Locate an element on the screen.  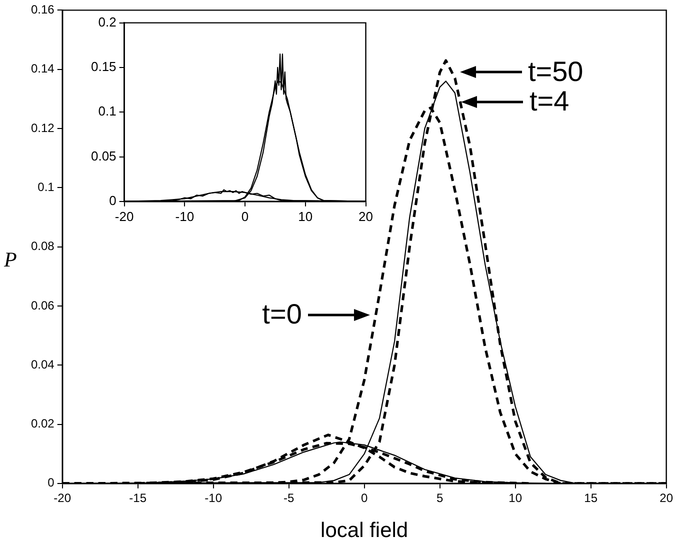
annotation: t=50 is located at coordinates (556, 72).